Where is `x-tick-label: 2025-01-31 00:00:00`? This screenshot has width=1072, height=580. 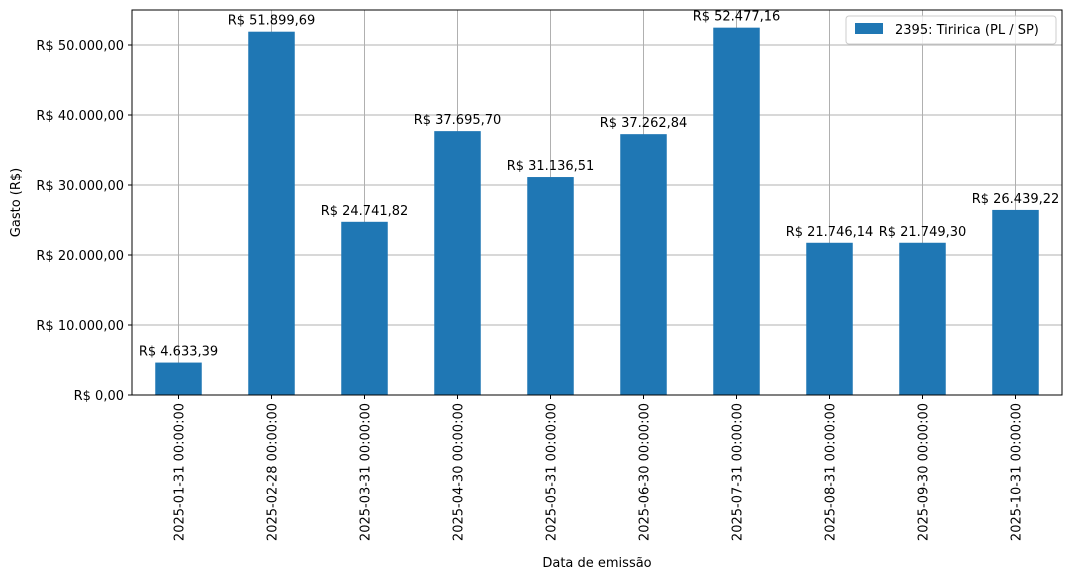 x-tick-label: 2025-01-31 00:00:00 is located at coordinates (180, 472).